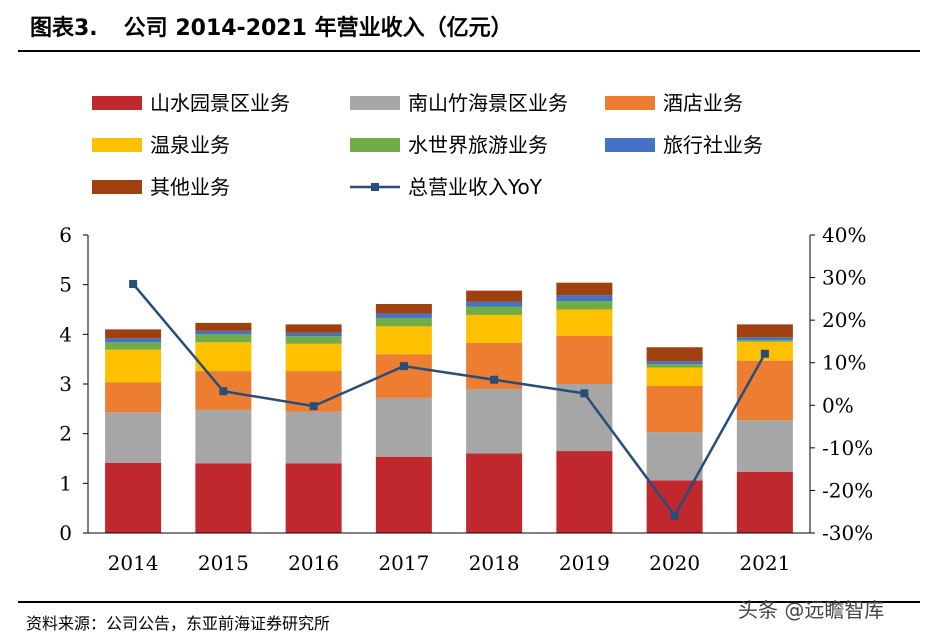 Image resolution: width=930 pixels, height=637 pixels. What do you see at coordinates (65, 483) in the screenshot?
I see `left-tick-label: 1` at bounding box center [65, 483].